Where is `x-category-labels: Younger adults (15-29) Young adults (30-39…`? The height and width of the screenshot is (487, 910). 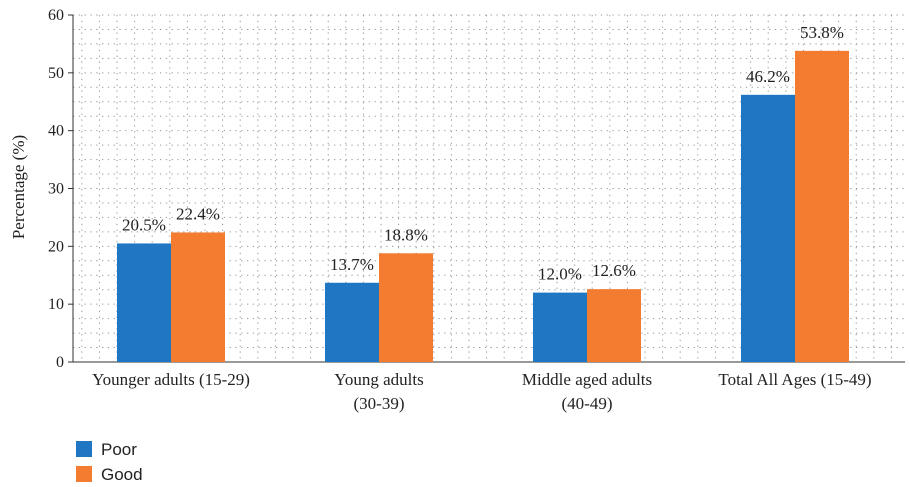 x-category-labels: Younger adults (15-29) Young adults (30-39… is located at coordinates (482, 391).